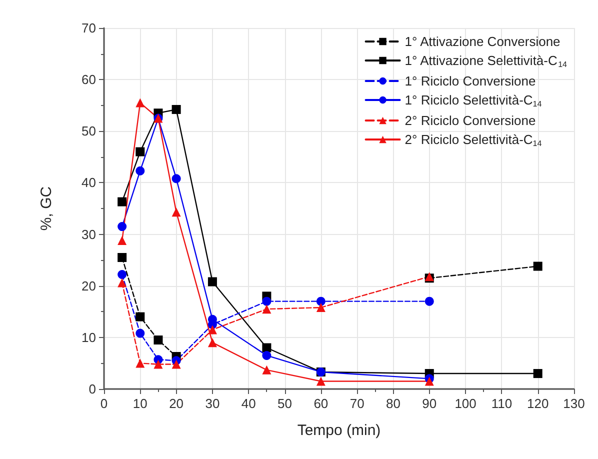 The width and height of the screenshot is (598, 459). I want to click on x-tick-label: 100, so click(465, 403).